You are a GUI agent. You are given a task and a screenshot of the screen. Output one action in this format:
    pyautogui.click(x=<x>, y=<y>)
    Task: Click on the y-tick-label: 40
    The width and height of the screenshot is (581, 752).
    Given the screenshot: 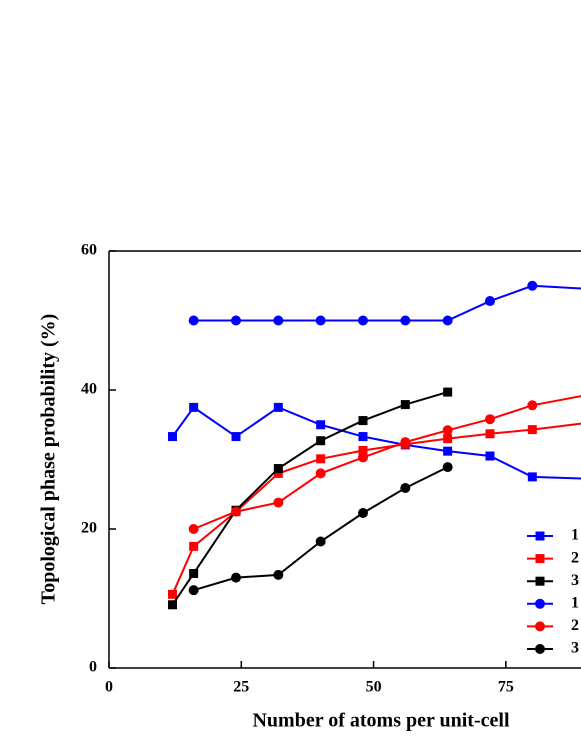 What is the action you would take?
    pyautogui.click(x=89, y=389)
    